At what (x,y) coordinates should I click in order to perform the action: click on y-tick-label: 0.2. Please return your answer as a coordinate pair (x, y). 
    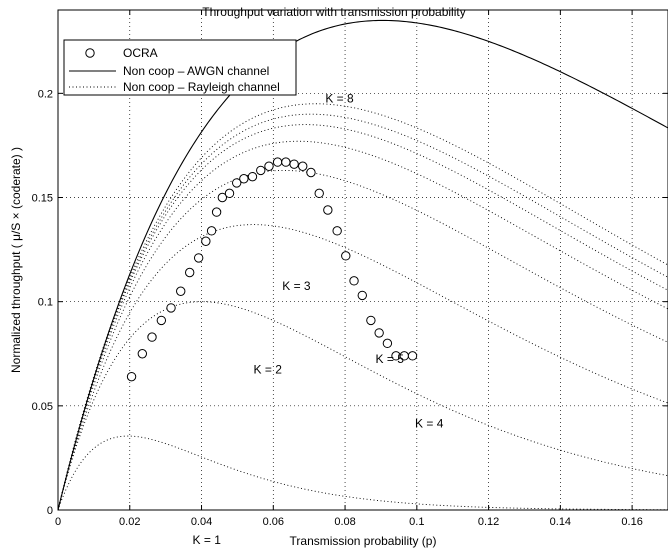
    Looking at the image, I should click on (45, 94).